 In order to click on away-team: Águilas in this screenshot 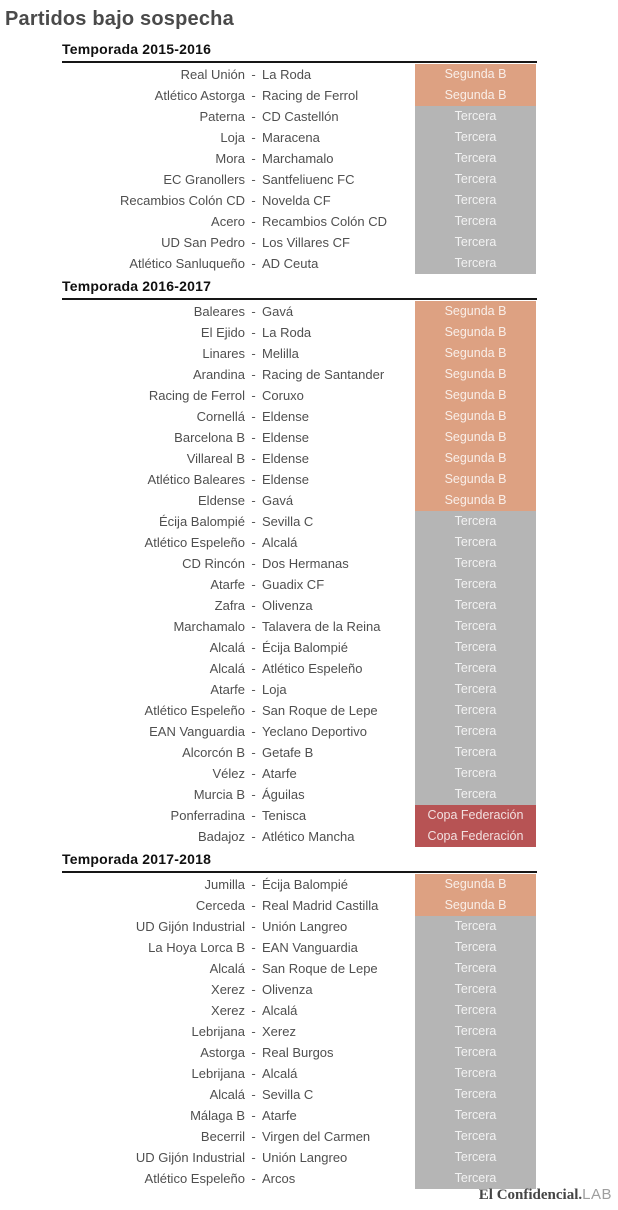, I will do `click(283, 794)`.